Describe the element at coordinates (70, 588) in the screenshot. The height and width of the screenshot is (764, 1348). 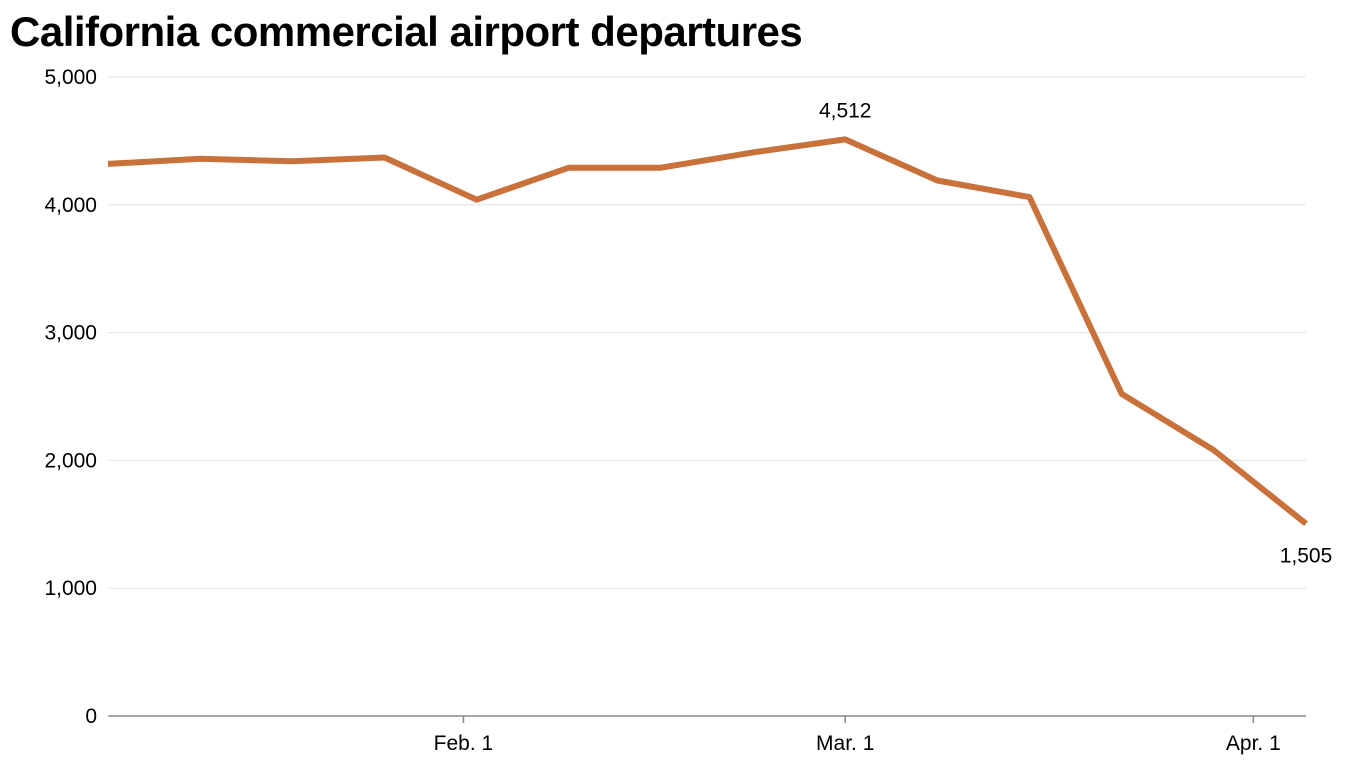
I see `y-tick-label: 1,000` at that location.